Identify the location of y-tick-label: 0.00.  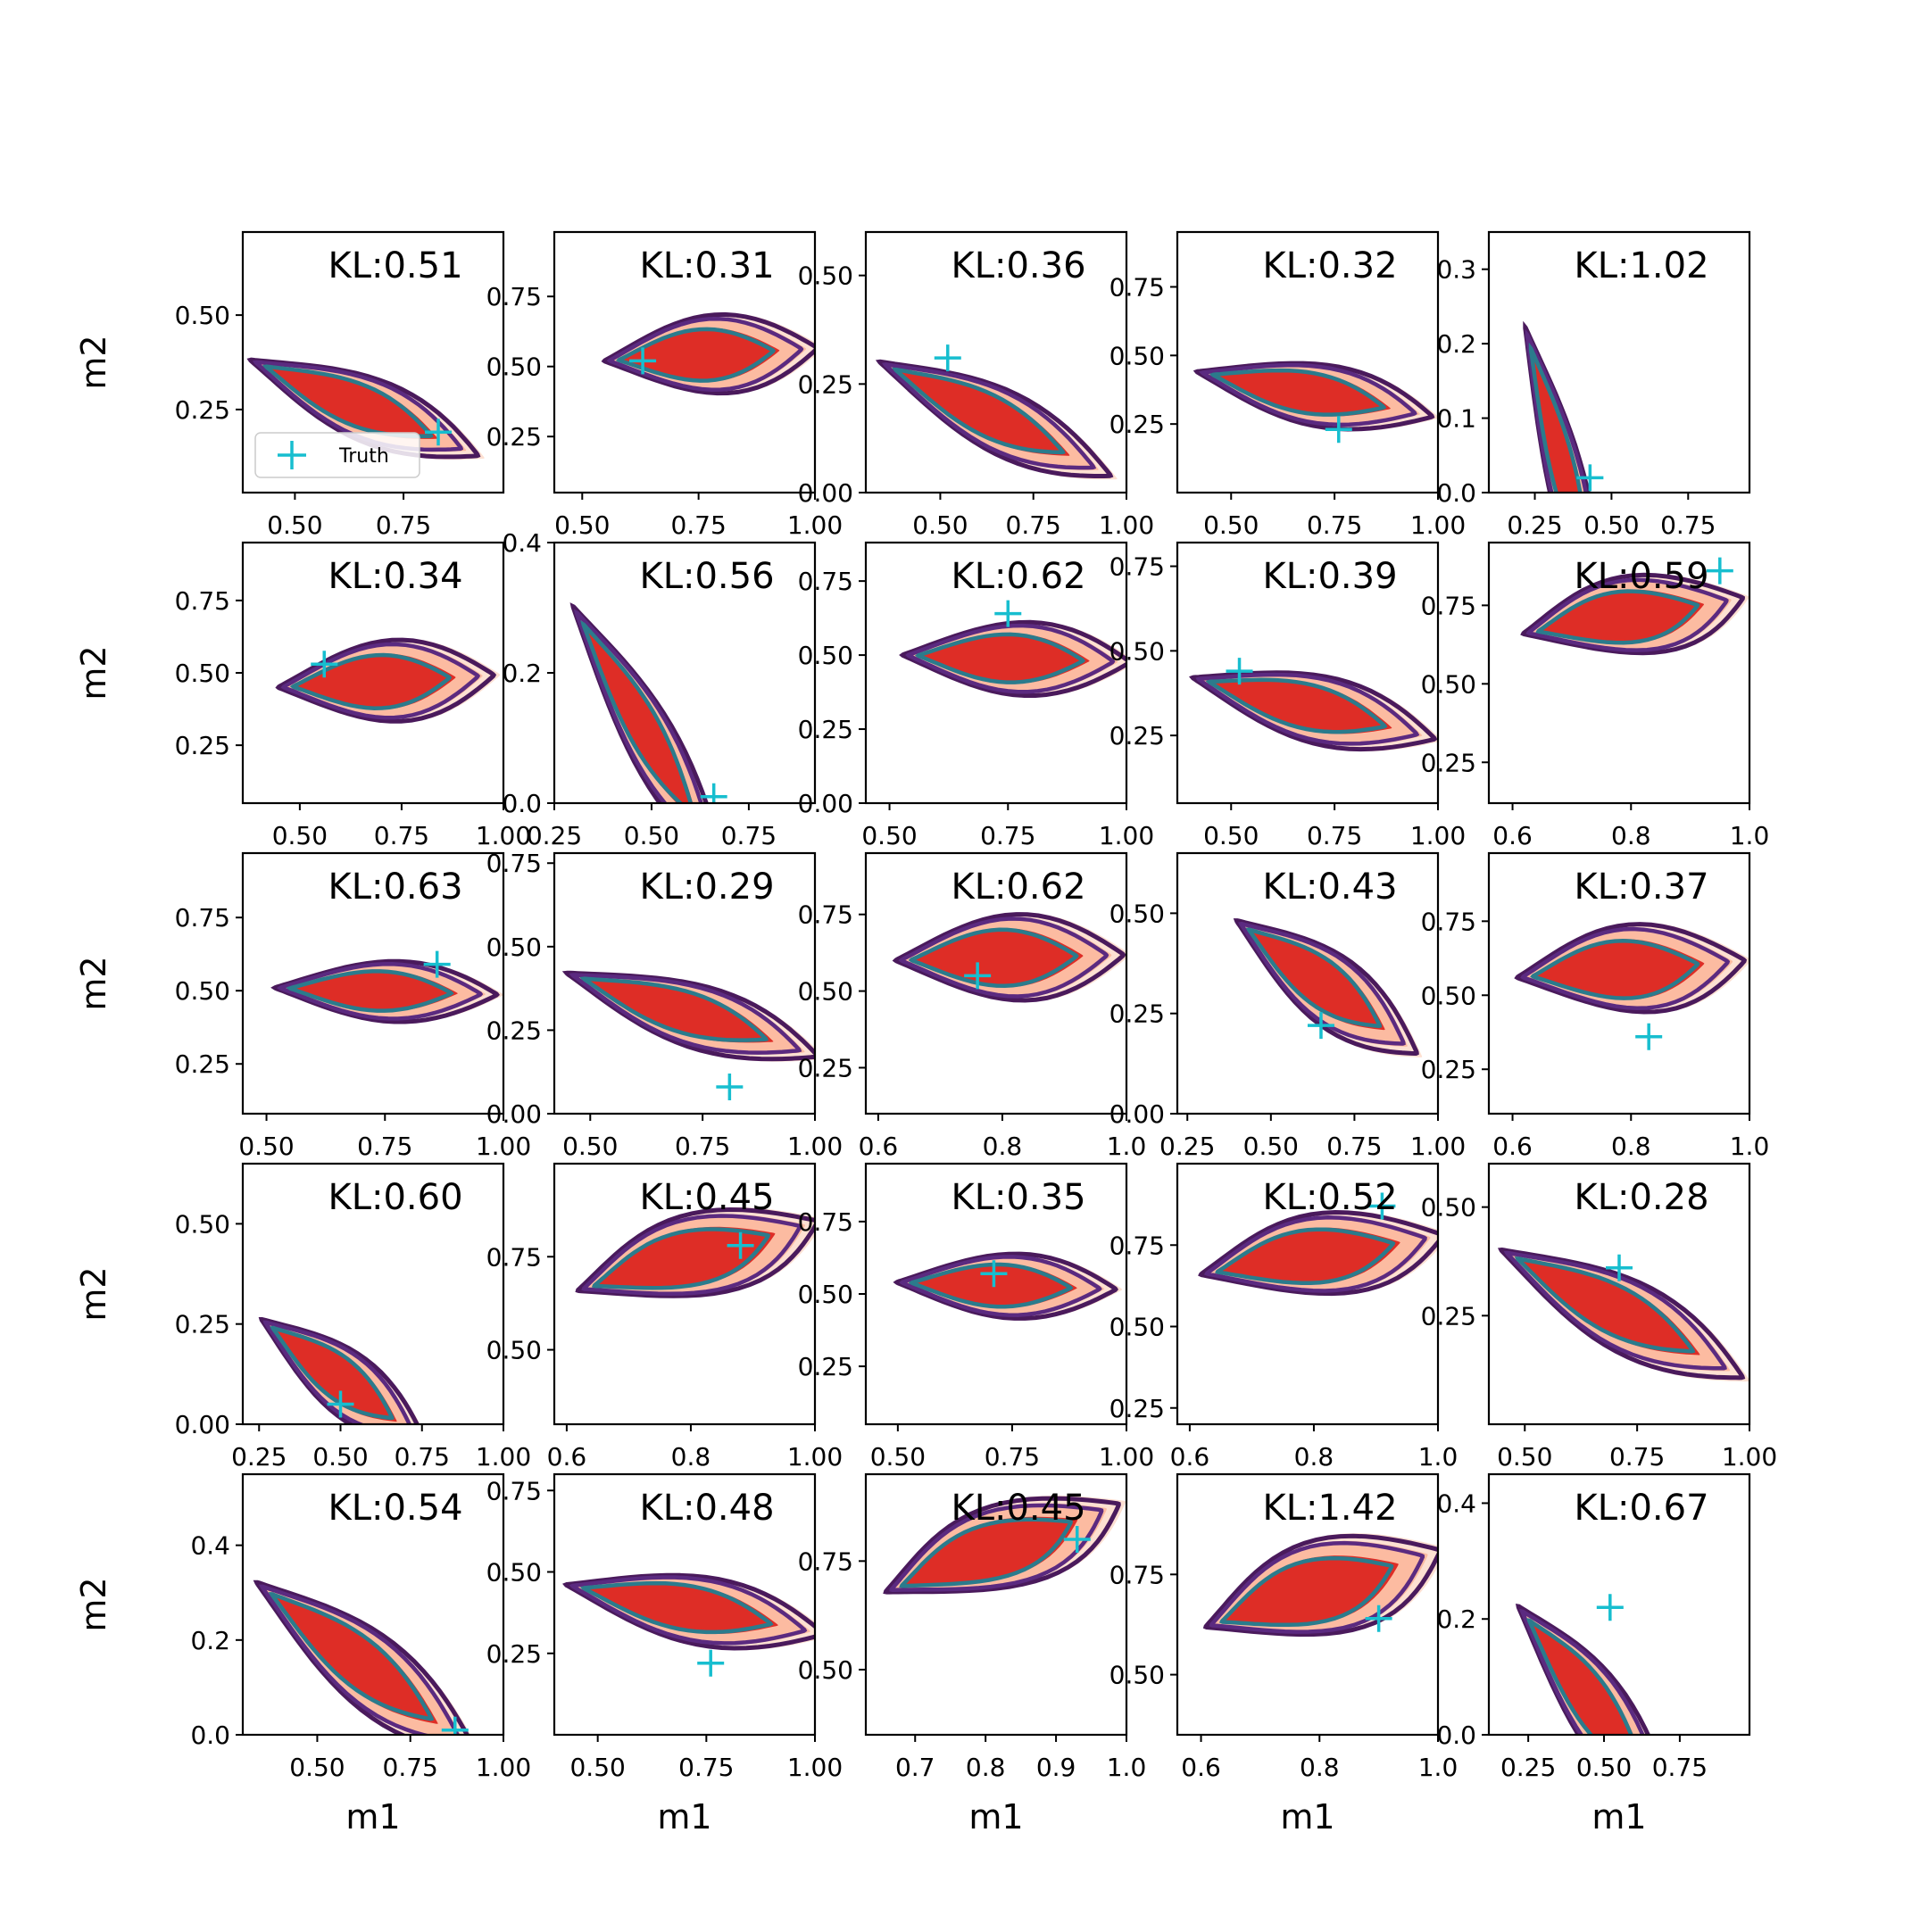
(1137, 1114).